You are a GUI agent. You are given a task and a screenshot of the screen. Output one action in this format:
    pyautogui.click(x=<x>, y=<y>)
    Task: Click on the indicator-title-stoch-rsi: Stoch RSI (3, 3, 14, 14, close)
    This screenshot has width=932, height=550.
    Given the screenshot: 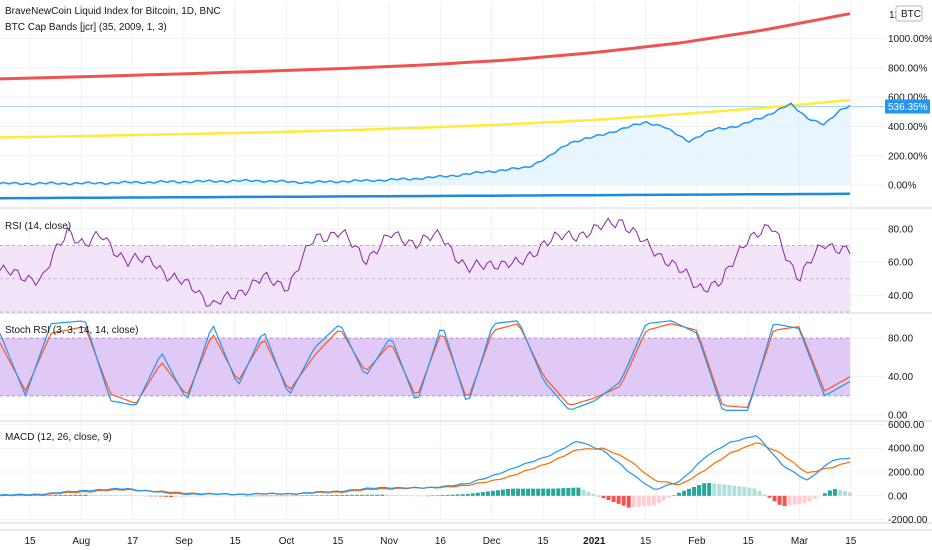 What is the action you would take?
    pyautogui.click(x=71, y=330)
    